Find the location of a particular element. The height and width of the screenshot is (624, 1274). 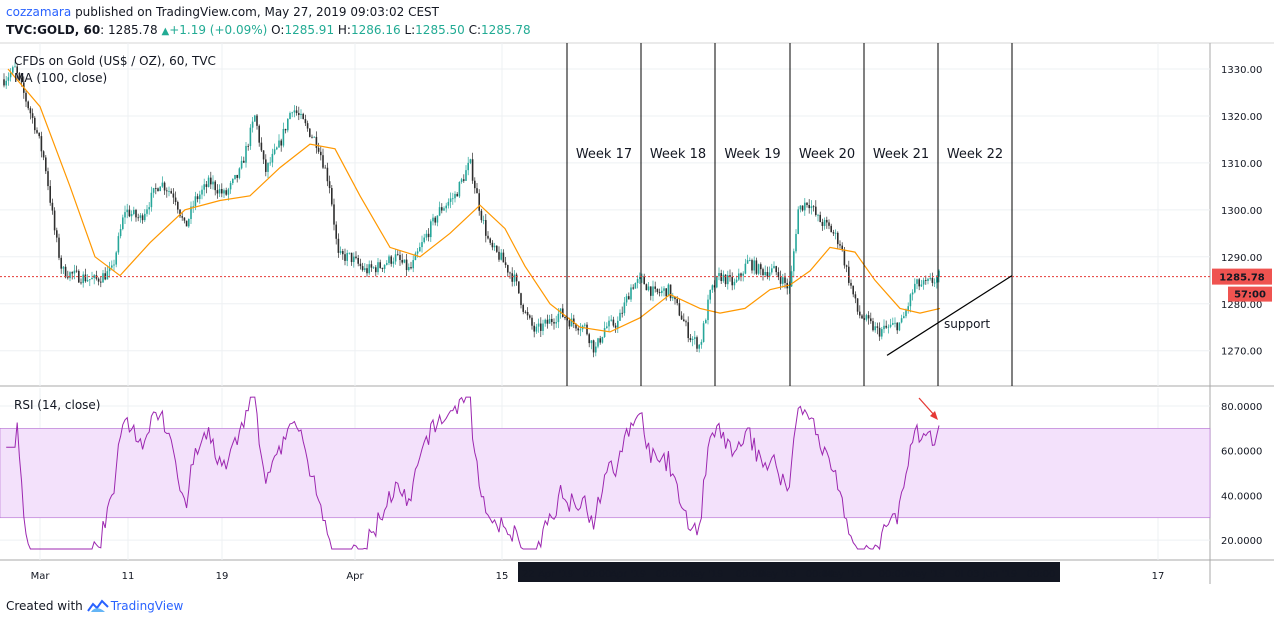

support-line is located at coordinates (949, 315).